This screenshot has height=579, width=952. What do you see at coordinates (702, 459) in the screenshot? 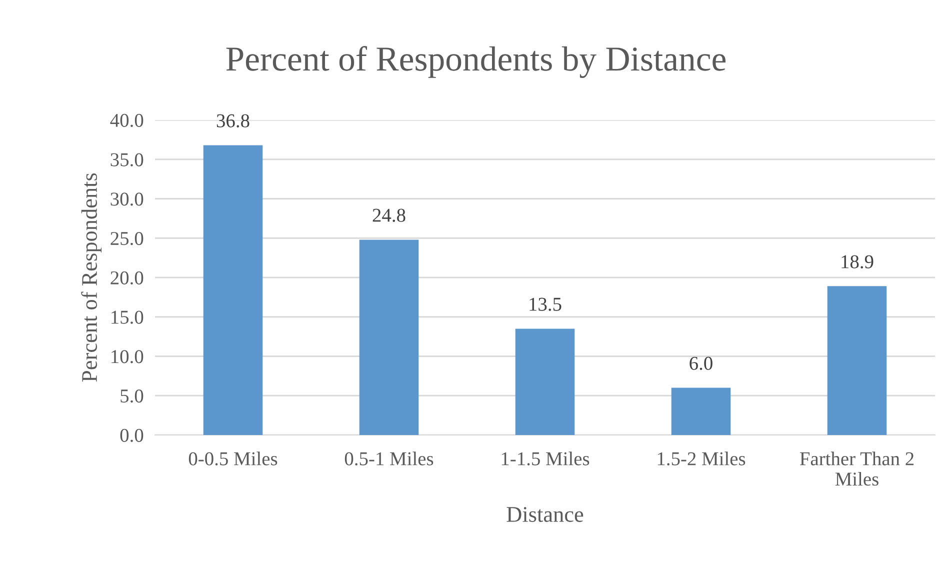
I see `x-tick-label: 1.5-2 Miles` at bounding box center [702, 459].